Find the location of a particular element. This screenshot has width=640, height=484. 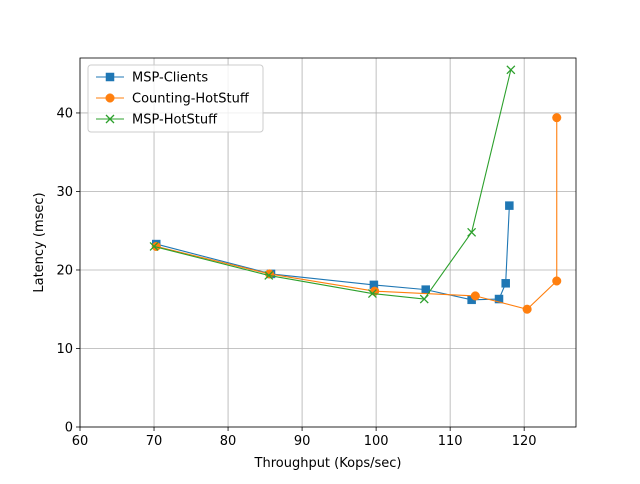

x-tick-label: 100 is located at coordinates (376, 441).